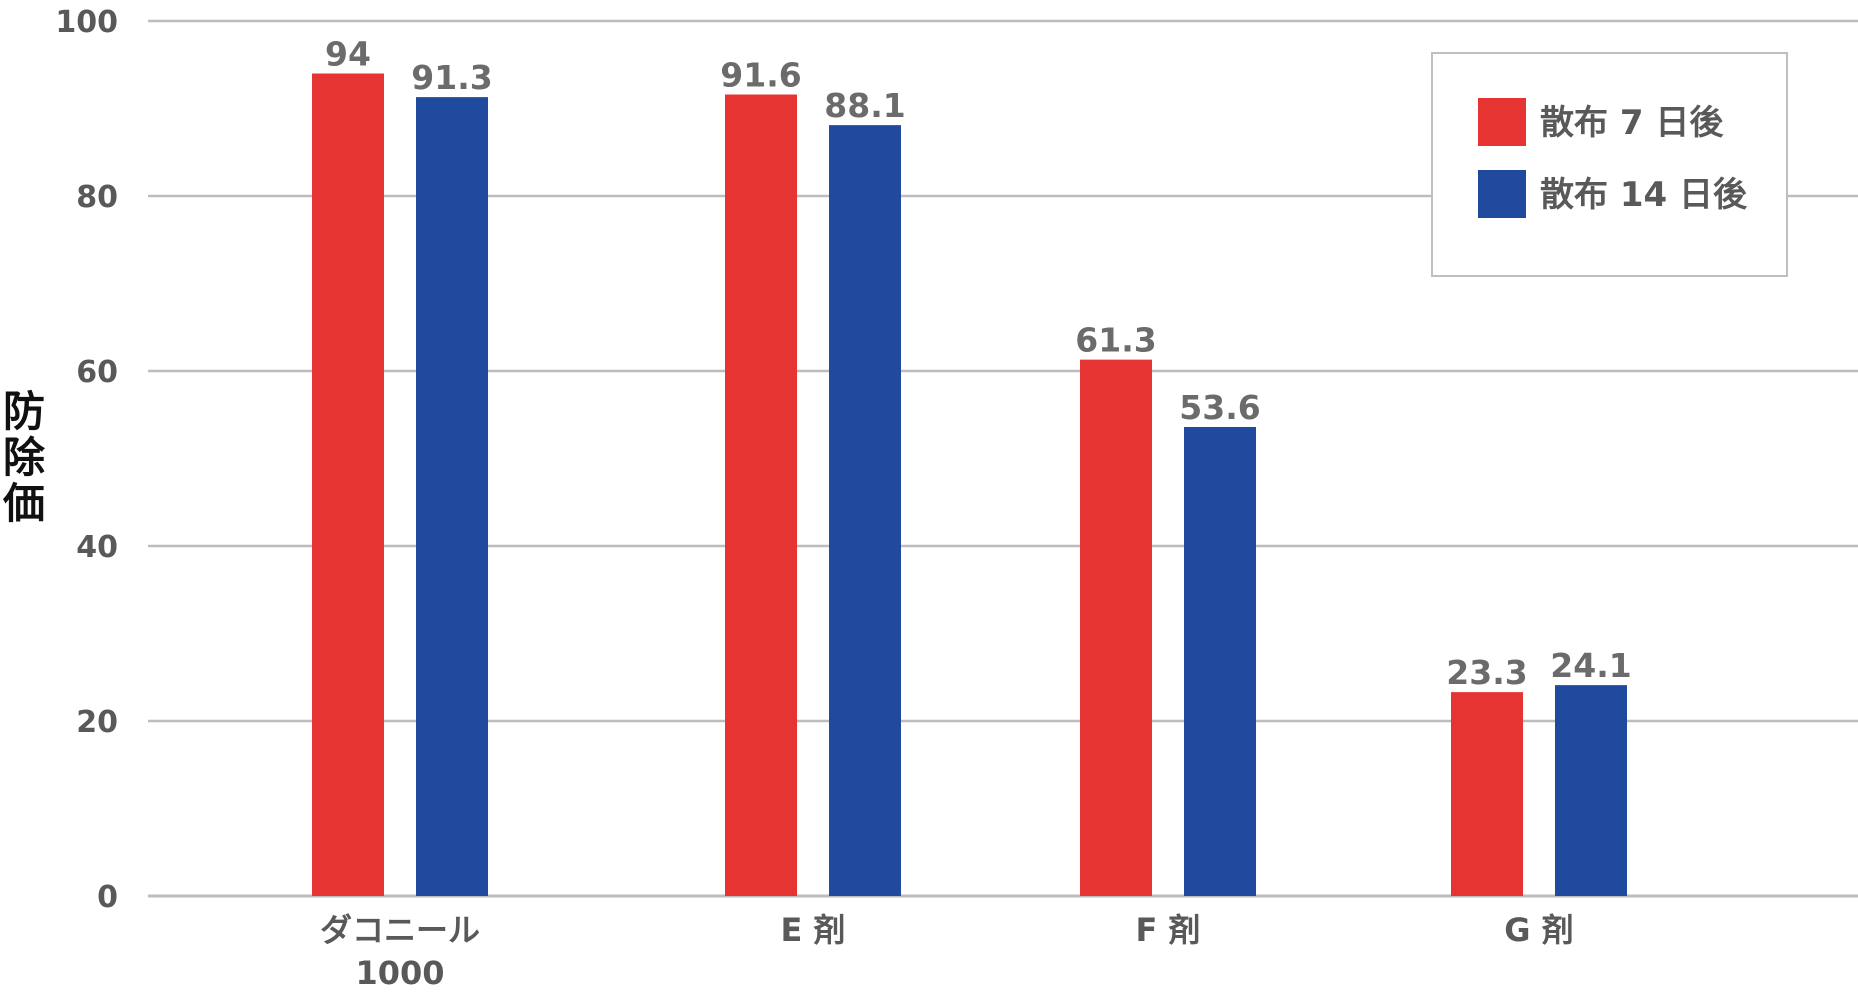 Image resolution: width=1858 pixels, height=998 pixels. Describe the element at coordinates (864, 105) in the screenshot. I see `data-label: 88.1` at that location.